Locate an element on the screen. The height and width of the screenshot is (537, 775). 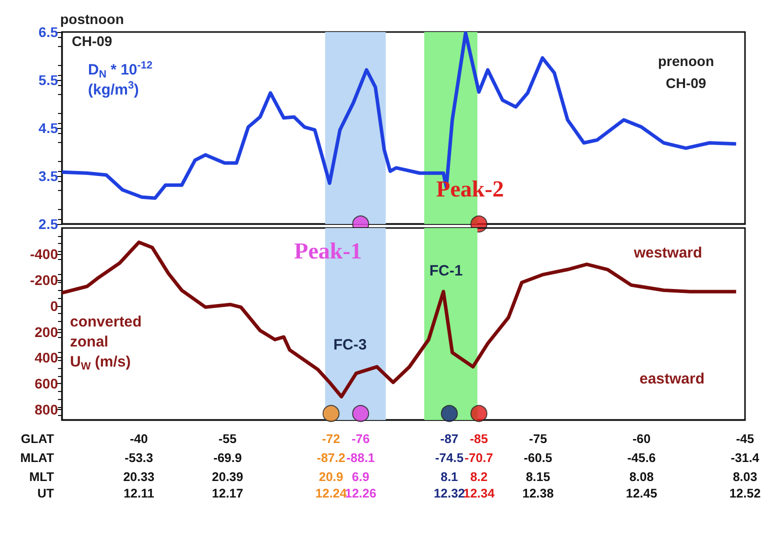
text: -87 is located at coordinates (449, 439).